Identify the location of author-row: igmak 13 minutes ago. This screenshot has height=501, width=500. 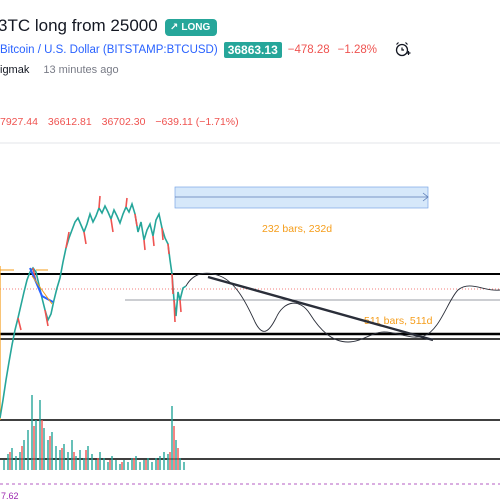
(59, 70).